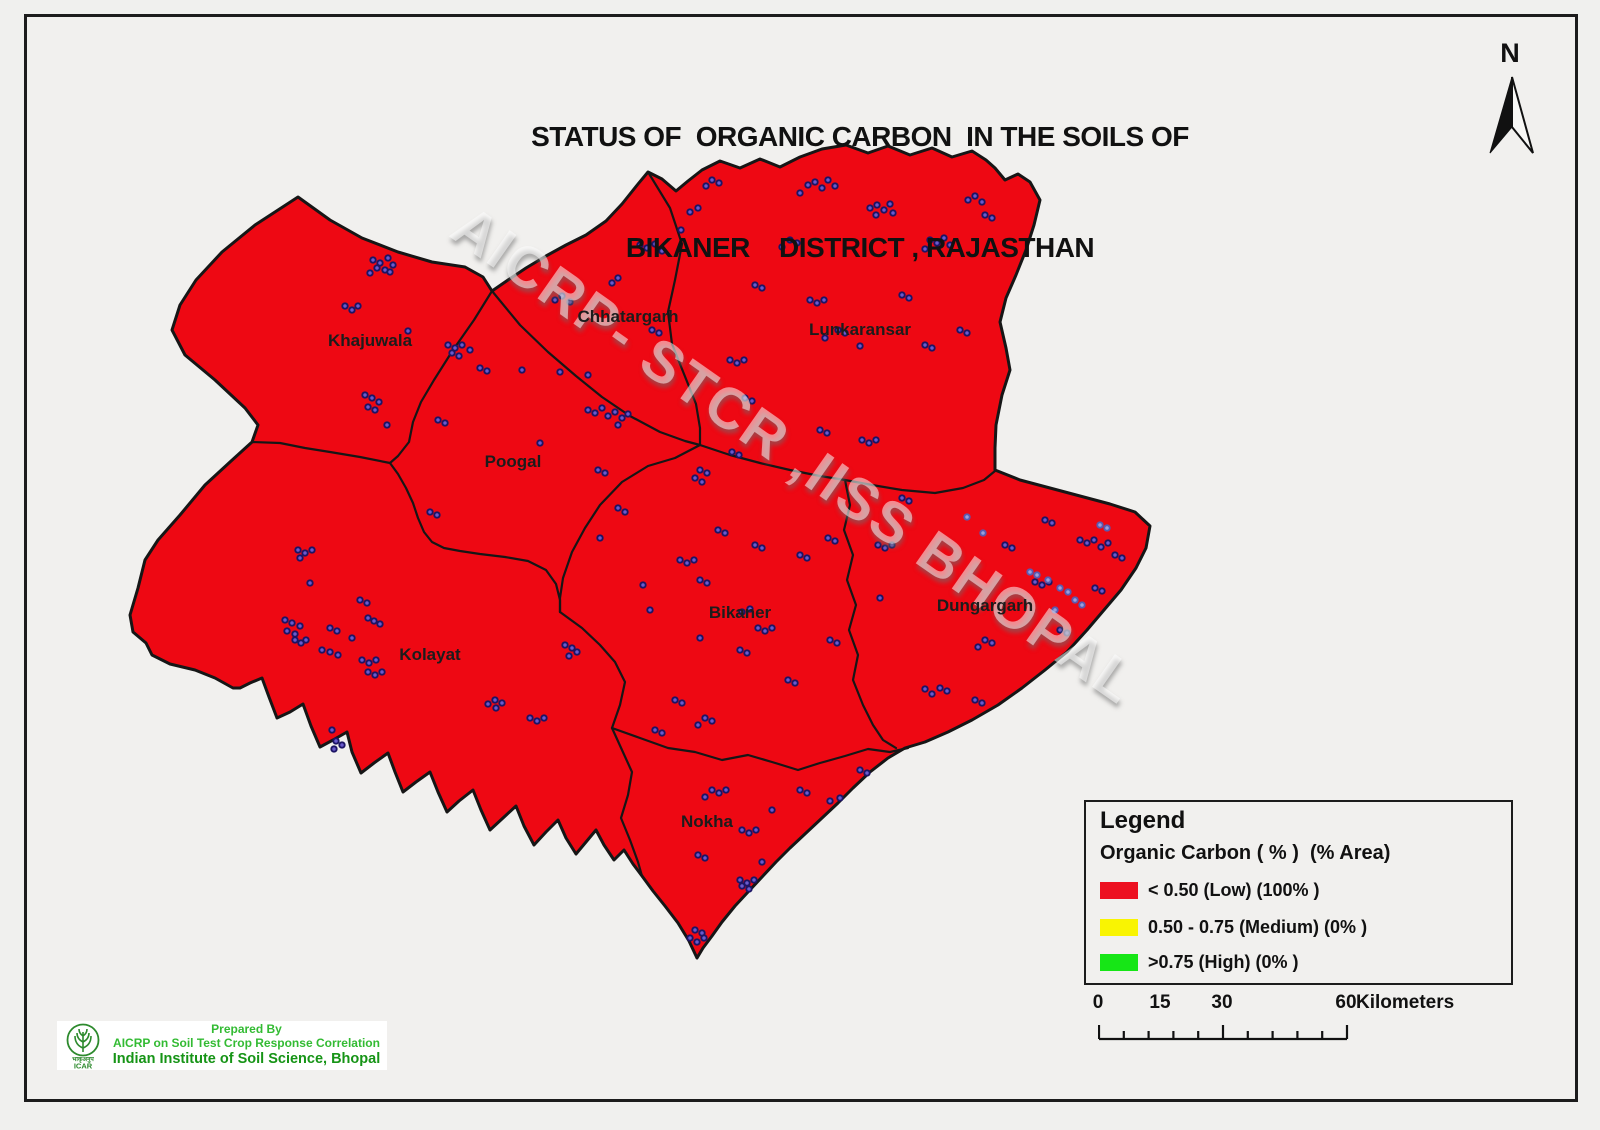 The width and height of the screenshot is (1600, 1130). What do you see at coordinates (860, 136) in the screenshot?
I see `map-title-line1: STATUS OF ORGANIC CARBON IN THE SOILS OF` at bounding box center [860, 136].